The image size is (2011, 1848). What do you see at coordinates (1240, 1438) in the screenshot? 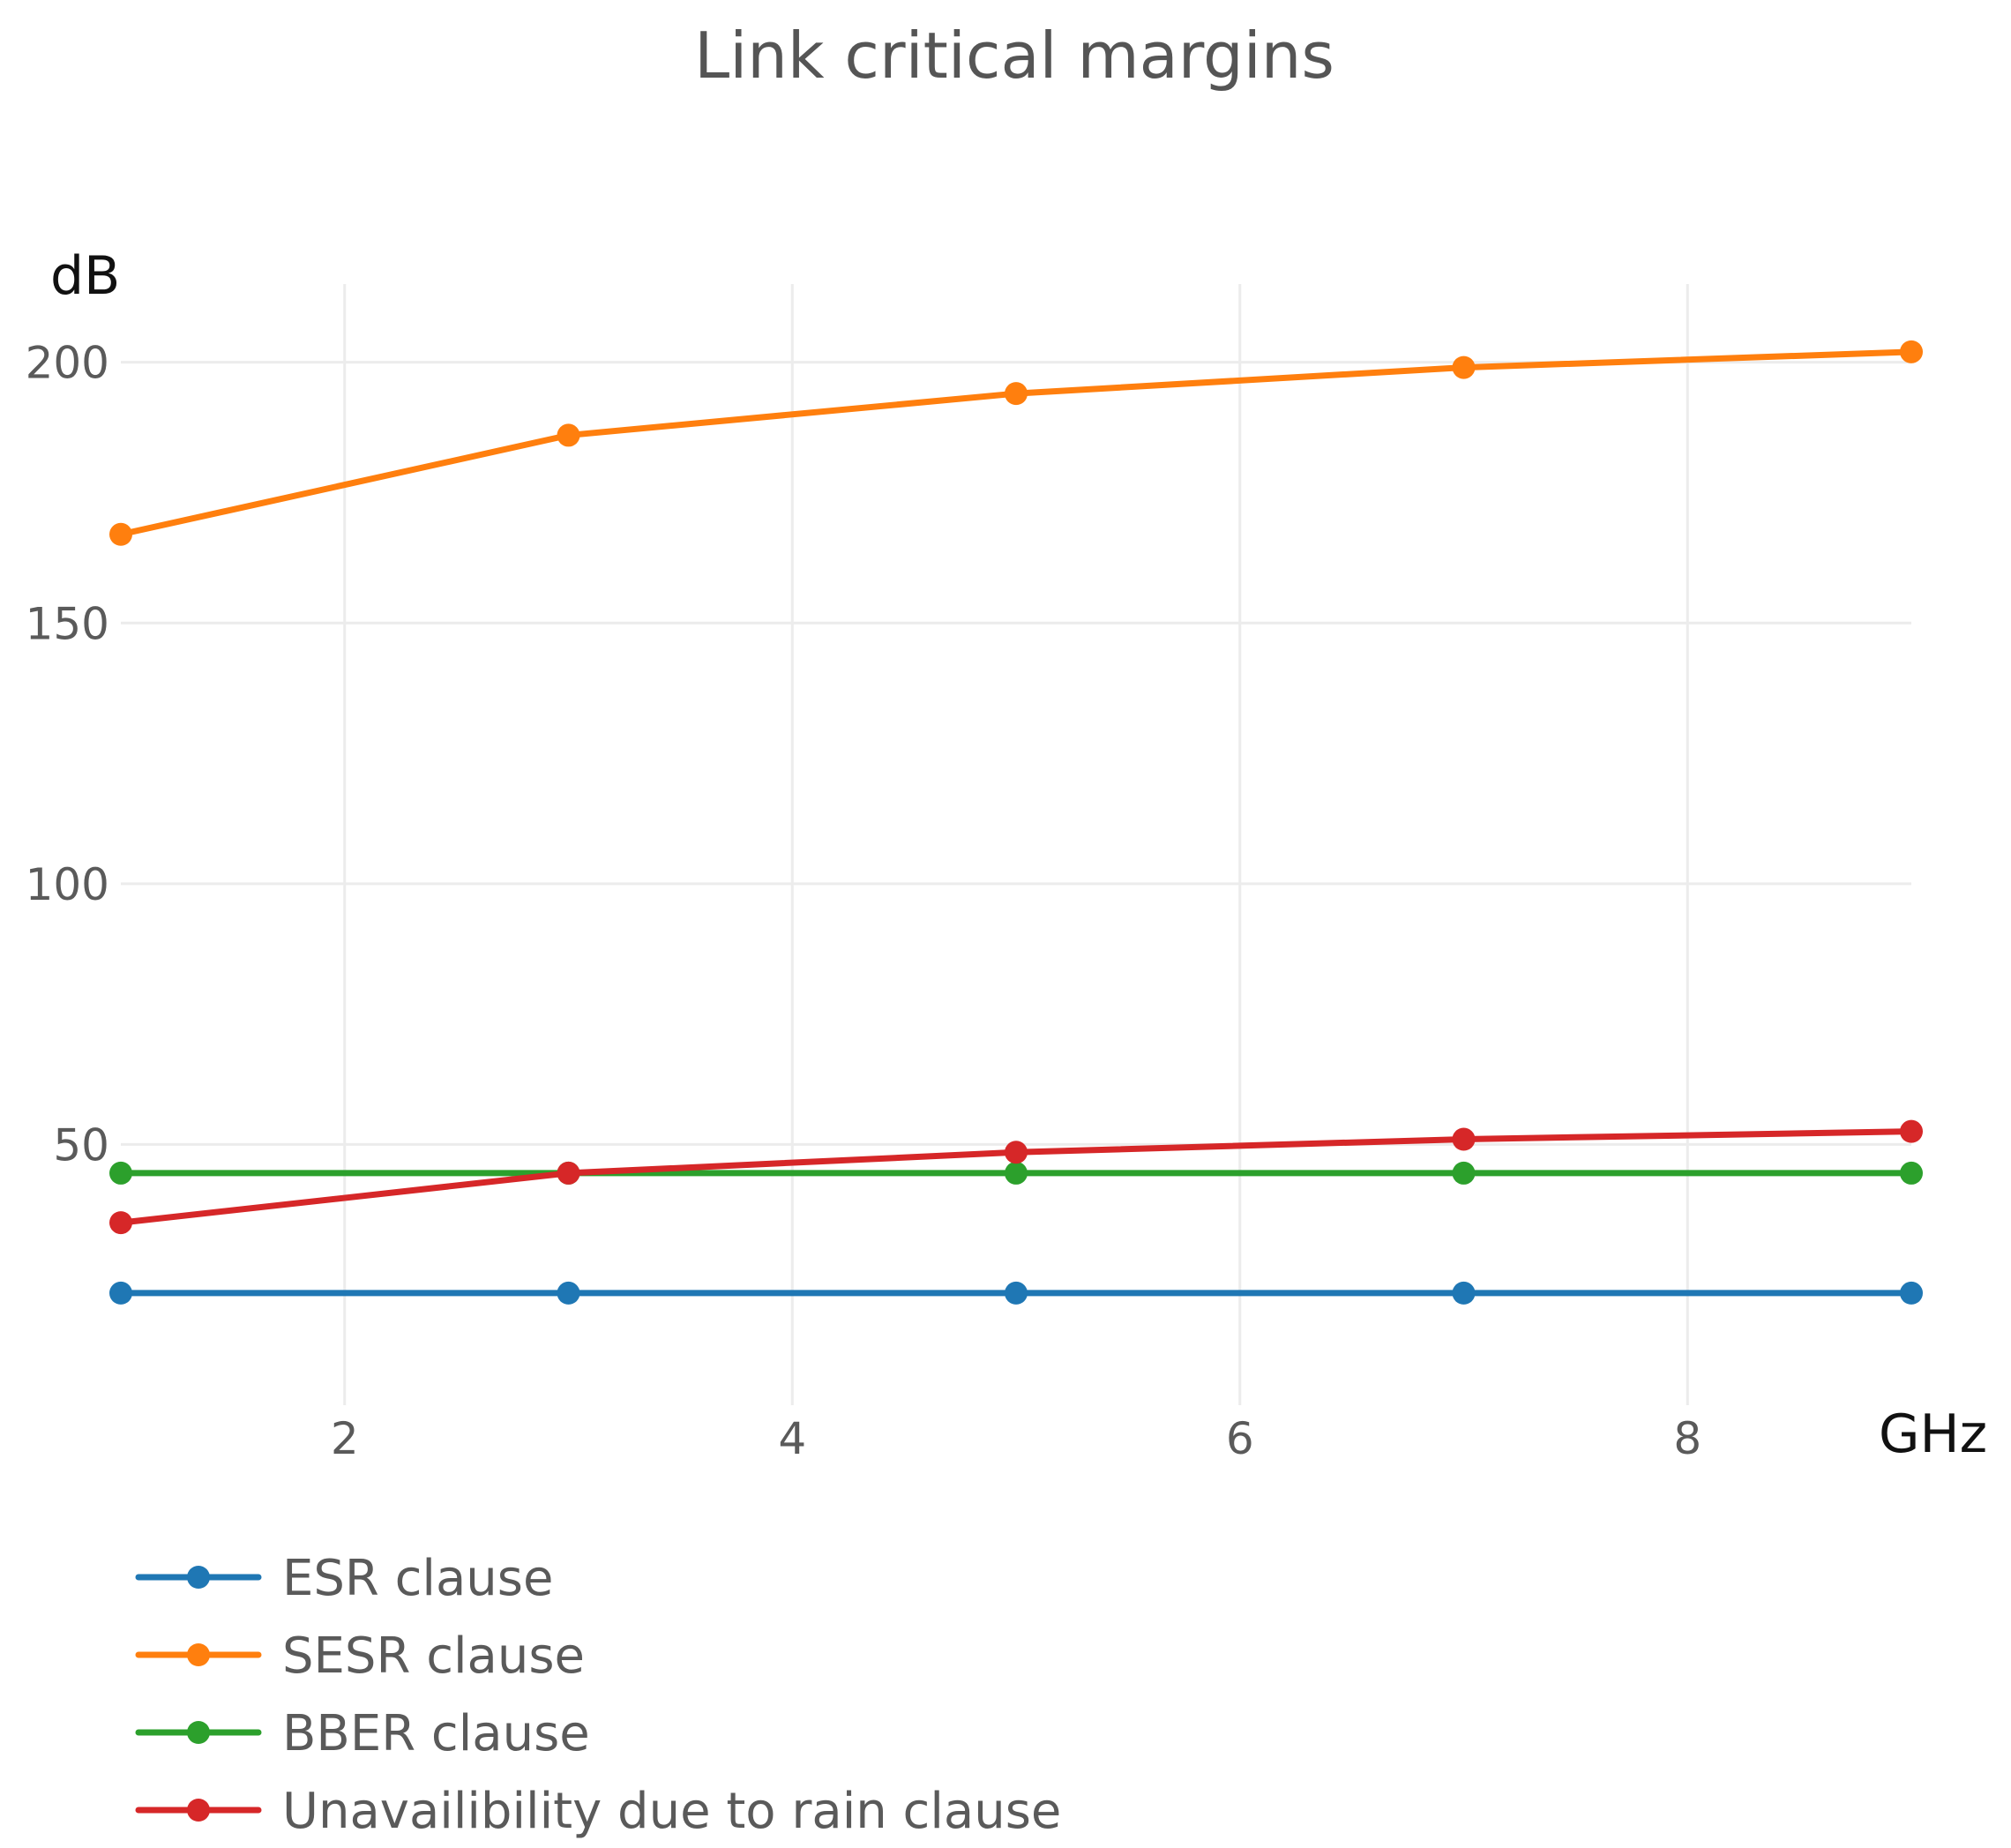
I see `x-tick-label: 6` at bounding box center [1240, 1438].